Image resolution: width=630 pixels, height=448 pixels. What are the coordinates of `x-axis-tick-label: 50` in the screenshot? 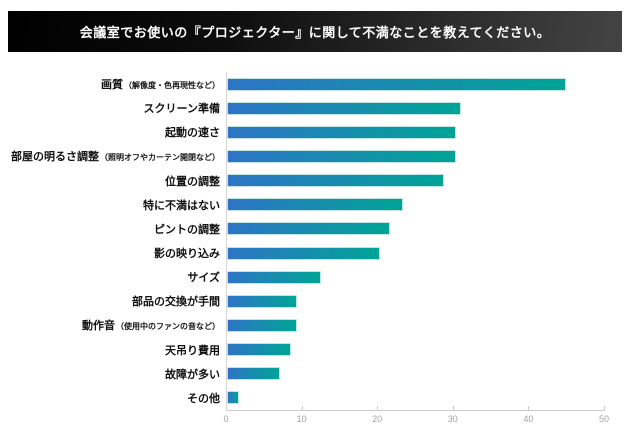 It's located at (604, 419).